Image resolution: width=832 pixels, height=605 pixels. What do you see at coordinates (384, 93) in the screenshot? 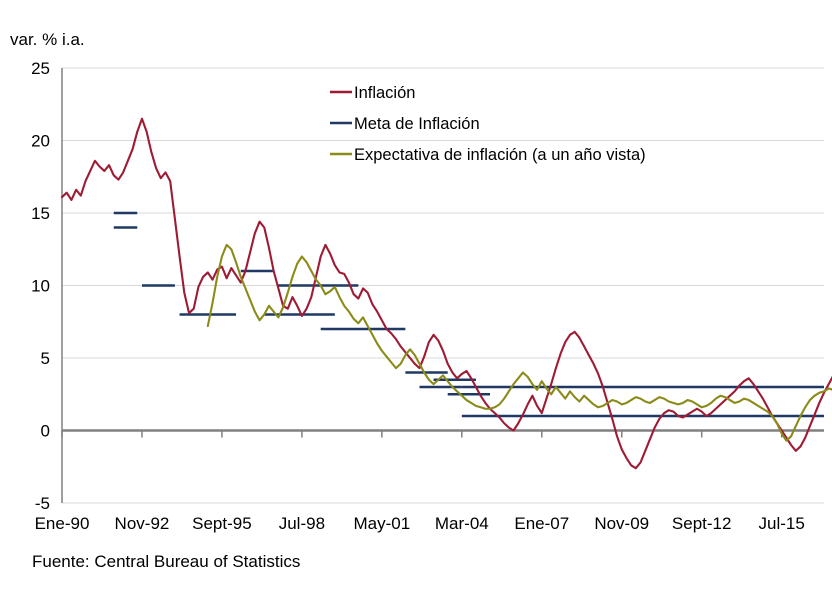
I see `legend-label: Inflación` at bounding box center [384, 93].